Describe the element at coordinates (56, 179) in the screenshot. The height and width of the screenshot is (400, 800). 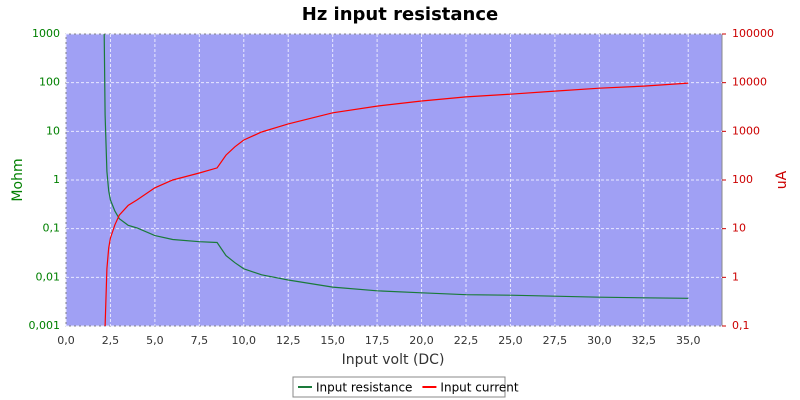
I see `y-tick-label: 1` at that location.